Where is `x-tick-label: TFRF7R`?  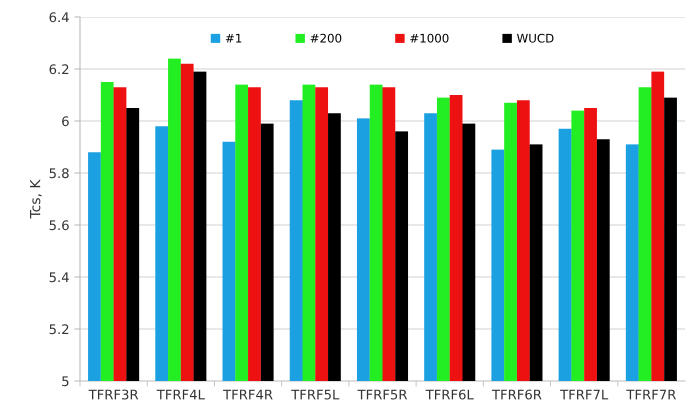
x-tick-label: TFRF7R is located at coordinates (651, 395).